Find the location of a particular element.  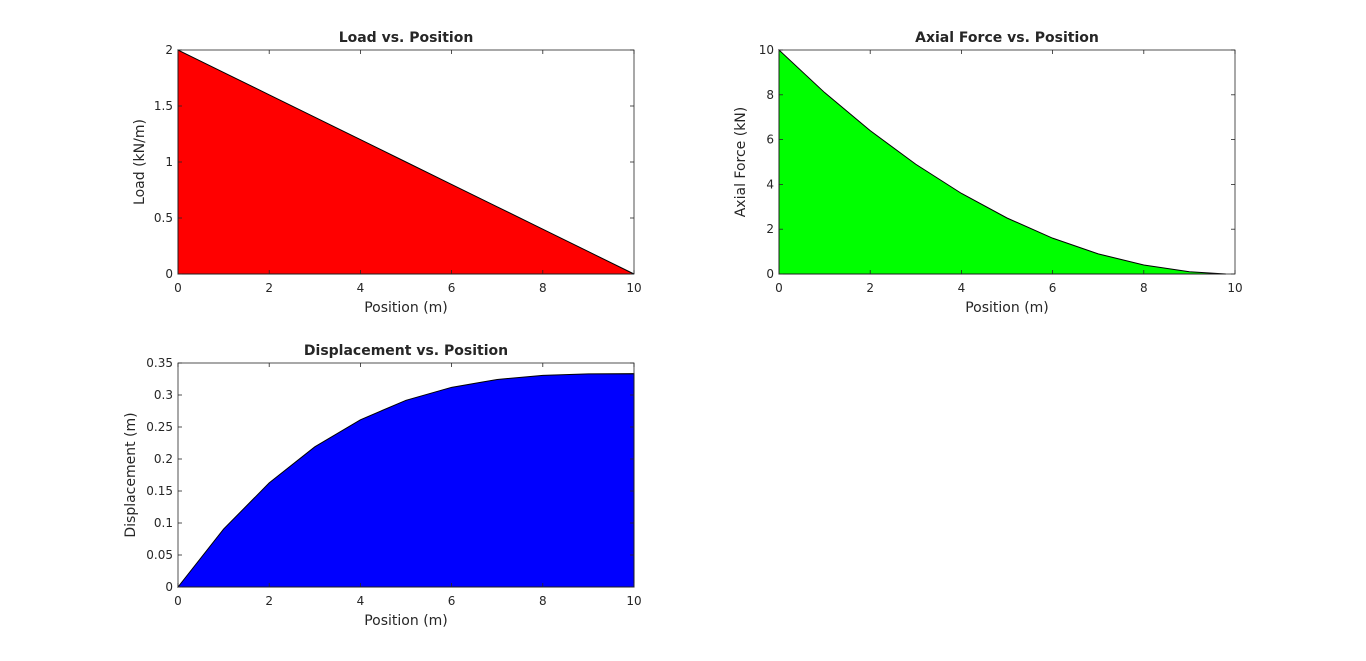

y-tick-label: 0.05 is located at coordinates (159, 555).